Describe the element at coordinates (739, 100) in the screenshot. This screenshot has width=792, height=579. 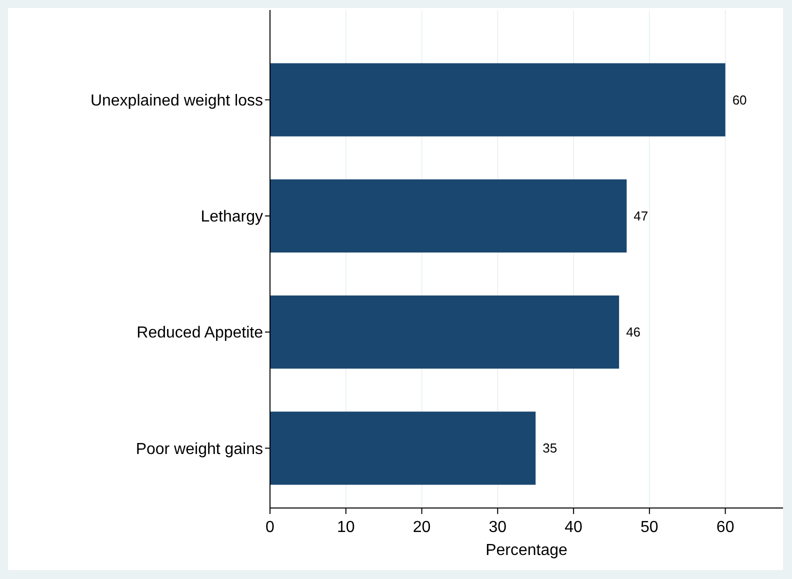
I see `data-label: 60` at that location.